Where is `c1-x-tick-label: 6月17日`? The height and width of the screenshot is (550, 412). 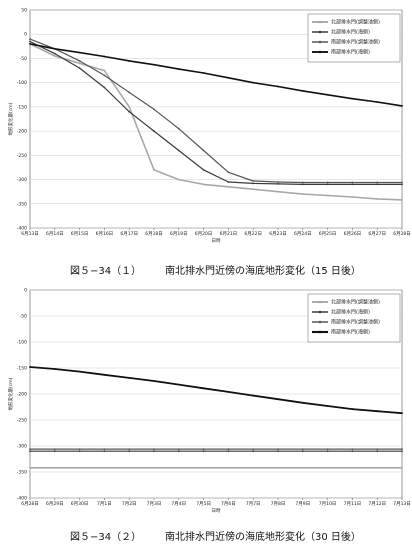
c1-x-tick-label: 6月17日 is located at coordinates (129, 234).